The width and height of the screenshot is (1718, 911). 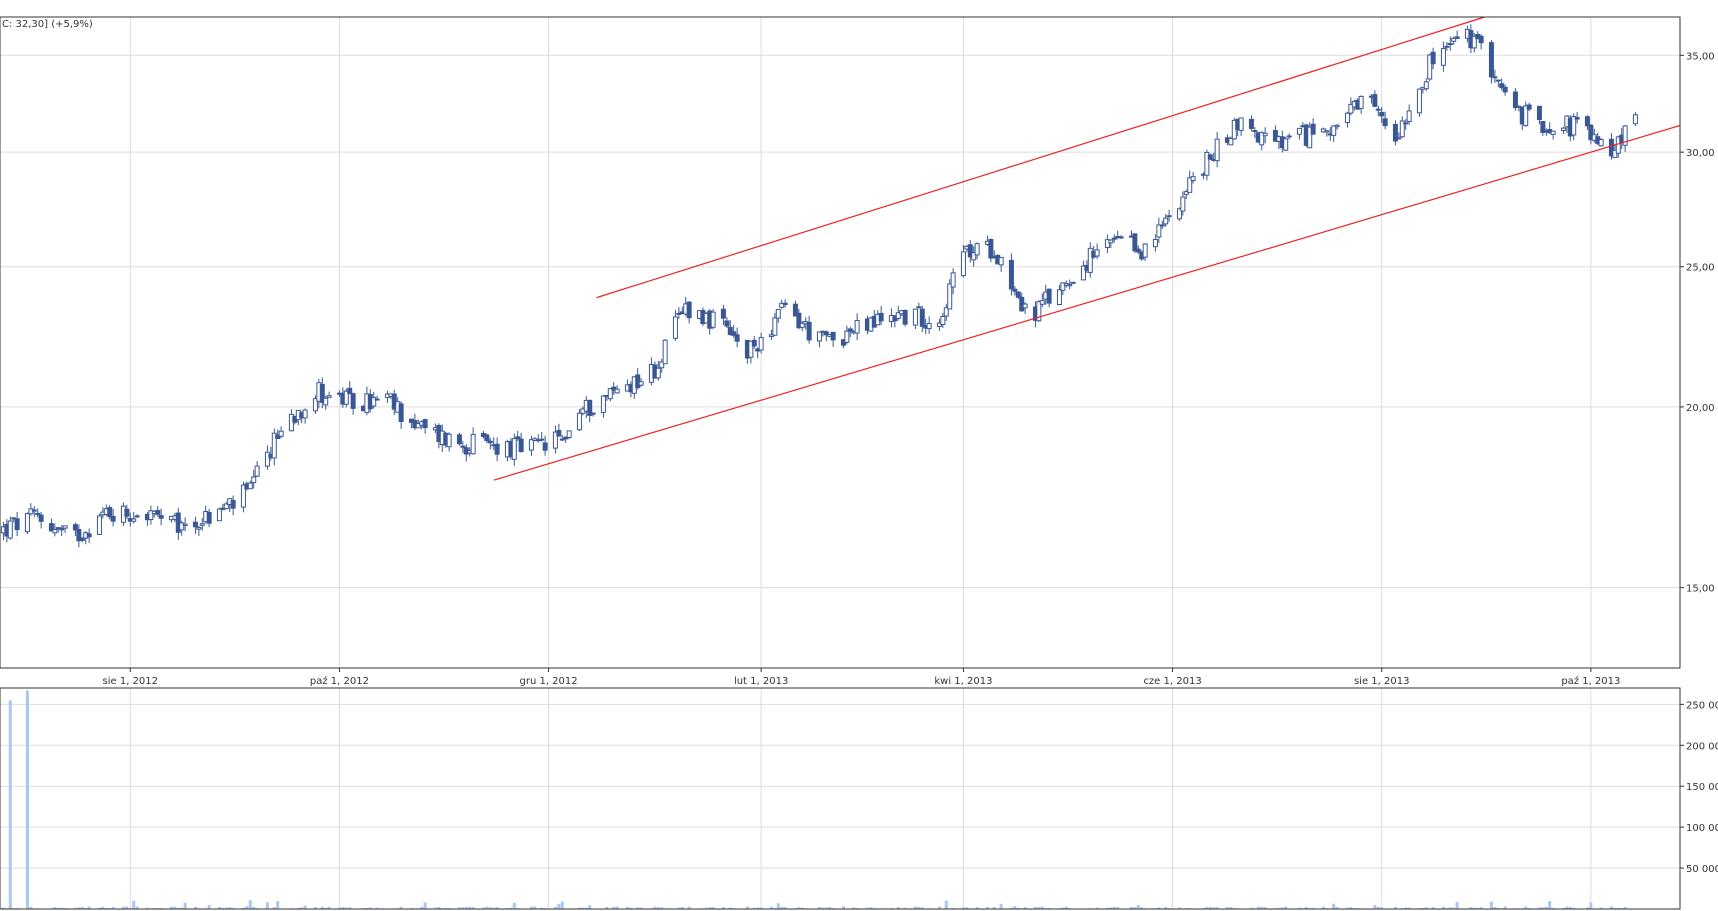 I want to click on x-tick-label: gru 1, 2012, so click(x=548, y=681).